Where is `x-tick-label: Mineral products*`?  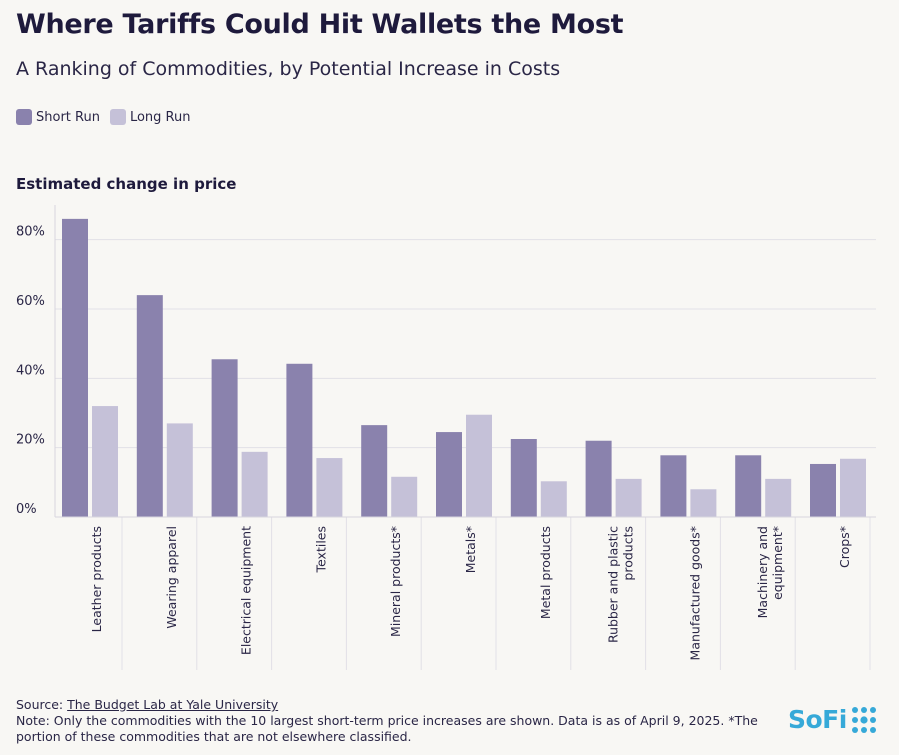 x-tick-label: Mineral products* is located at coordinates (395, 581).